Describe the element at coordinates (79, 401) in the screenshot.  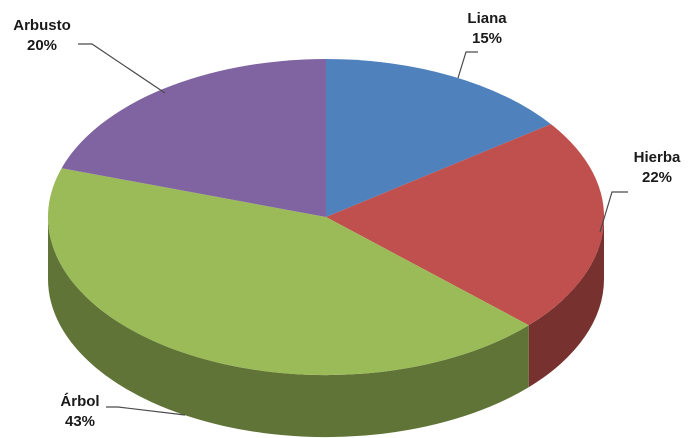
I see `slice-name-label: Árbol` at that location.